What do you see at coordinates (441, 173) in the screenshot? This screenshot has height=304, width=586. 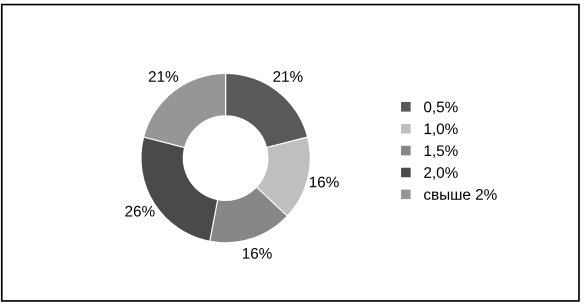 I see `legend-label: 2,0%` at bounding box center [441, 173].